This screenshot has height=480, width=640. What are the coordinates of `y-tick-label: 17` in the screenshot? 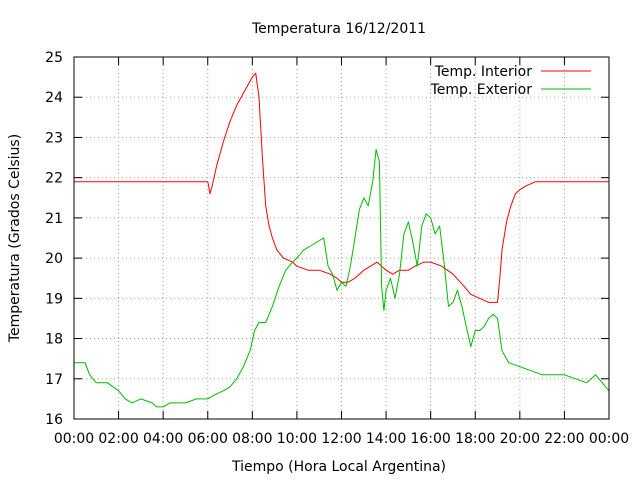 It's located at (54, 380).